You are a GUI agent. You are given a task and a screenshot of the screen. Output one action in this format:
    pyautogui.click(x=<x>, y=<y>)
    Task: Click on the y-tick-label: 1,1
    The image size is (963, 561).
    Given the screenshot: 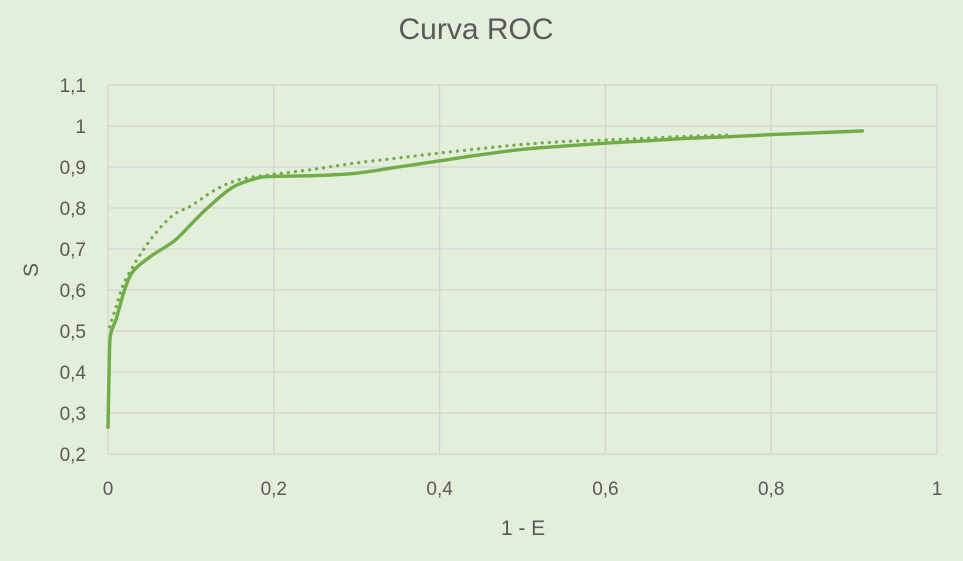 What is the action you would take?
    pyautogui.click(x=73, y=86)
    